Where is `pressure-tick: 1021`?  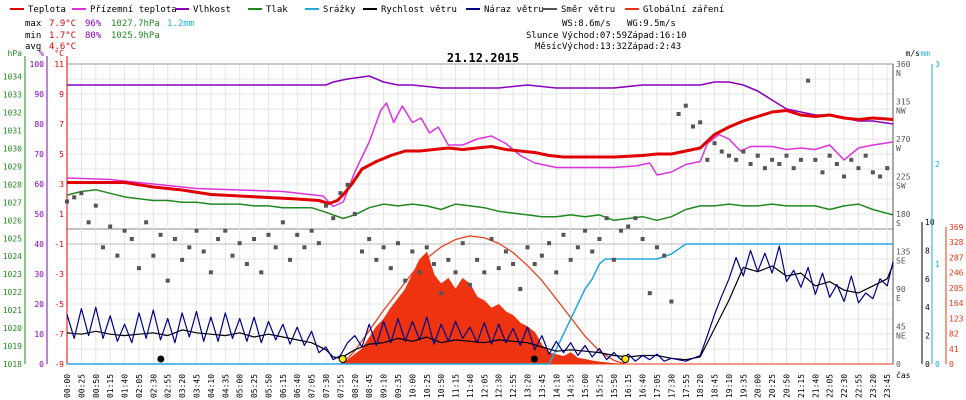
pressure-tick: 1021 is located at coordinates (12, 310).